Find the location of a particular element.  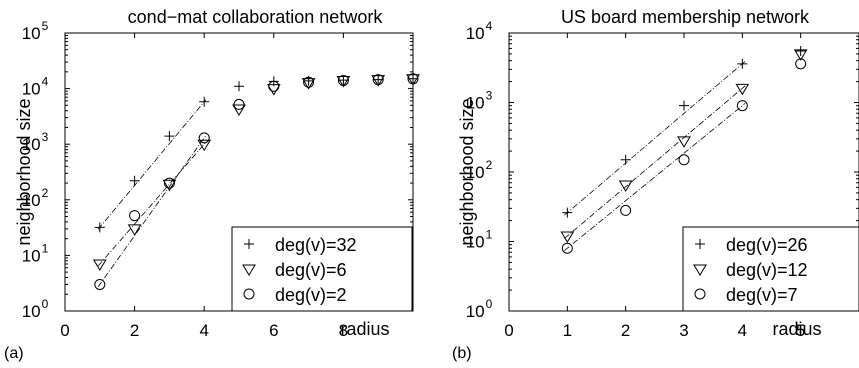

panel-label: (a) is located at coordinates (14, 353).